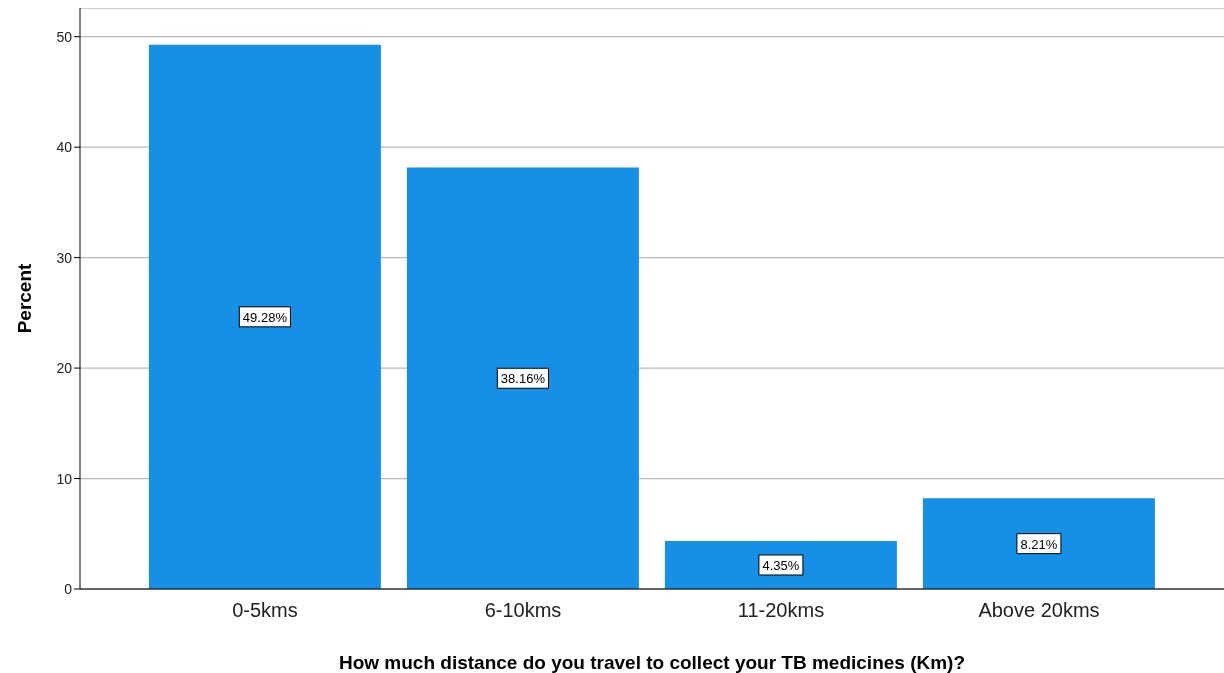  Describe the element at coordinates (1039, 610) in the screenshot. I see `x-tick-label: Above 20kms` at that location.